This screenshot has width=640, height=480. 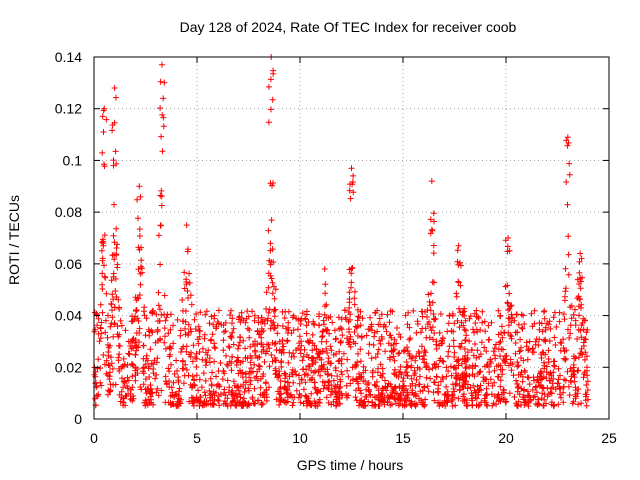 I want to click on y-tick-label: 0.08, so click(x=68, y=212).